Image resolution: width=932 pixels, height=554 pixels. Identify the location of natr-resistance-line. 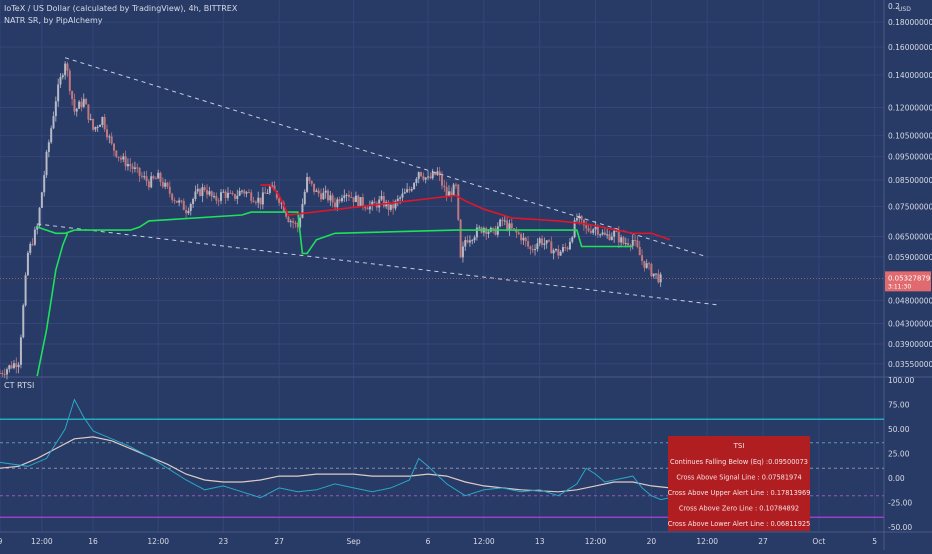
(465, 212).